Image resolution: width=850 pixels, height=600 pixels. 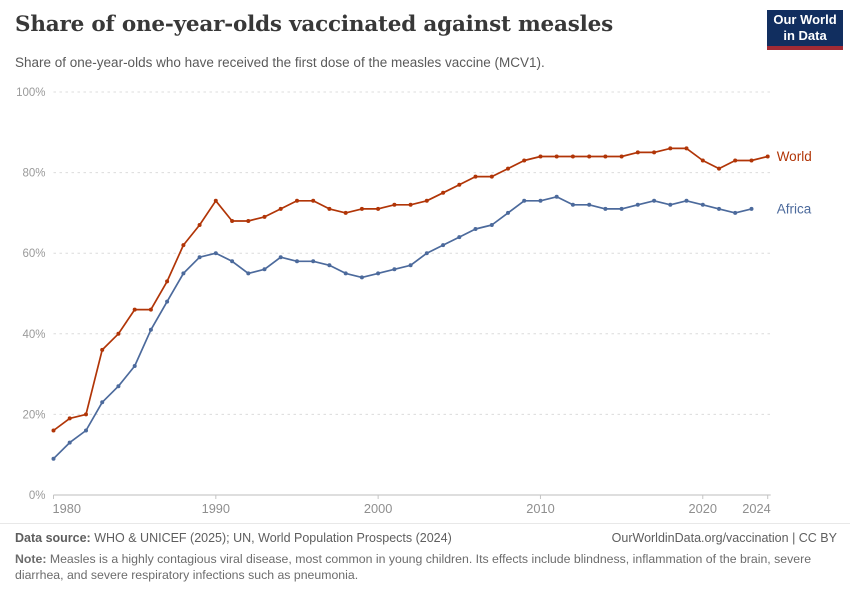 What do you see at coordinates (53, 538) in the screenshot?
I see `data-source-label: Data source:` at bounding box center [53, 538].